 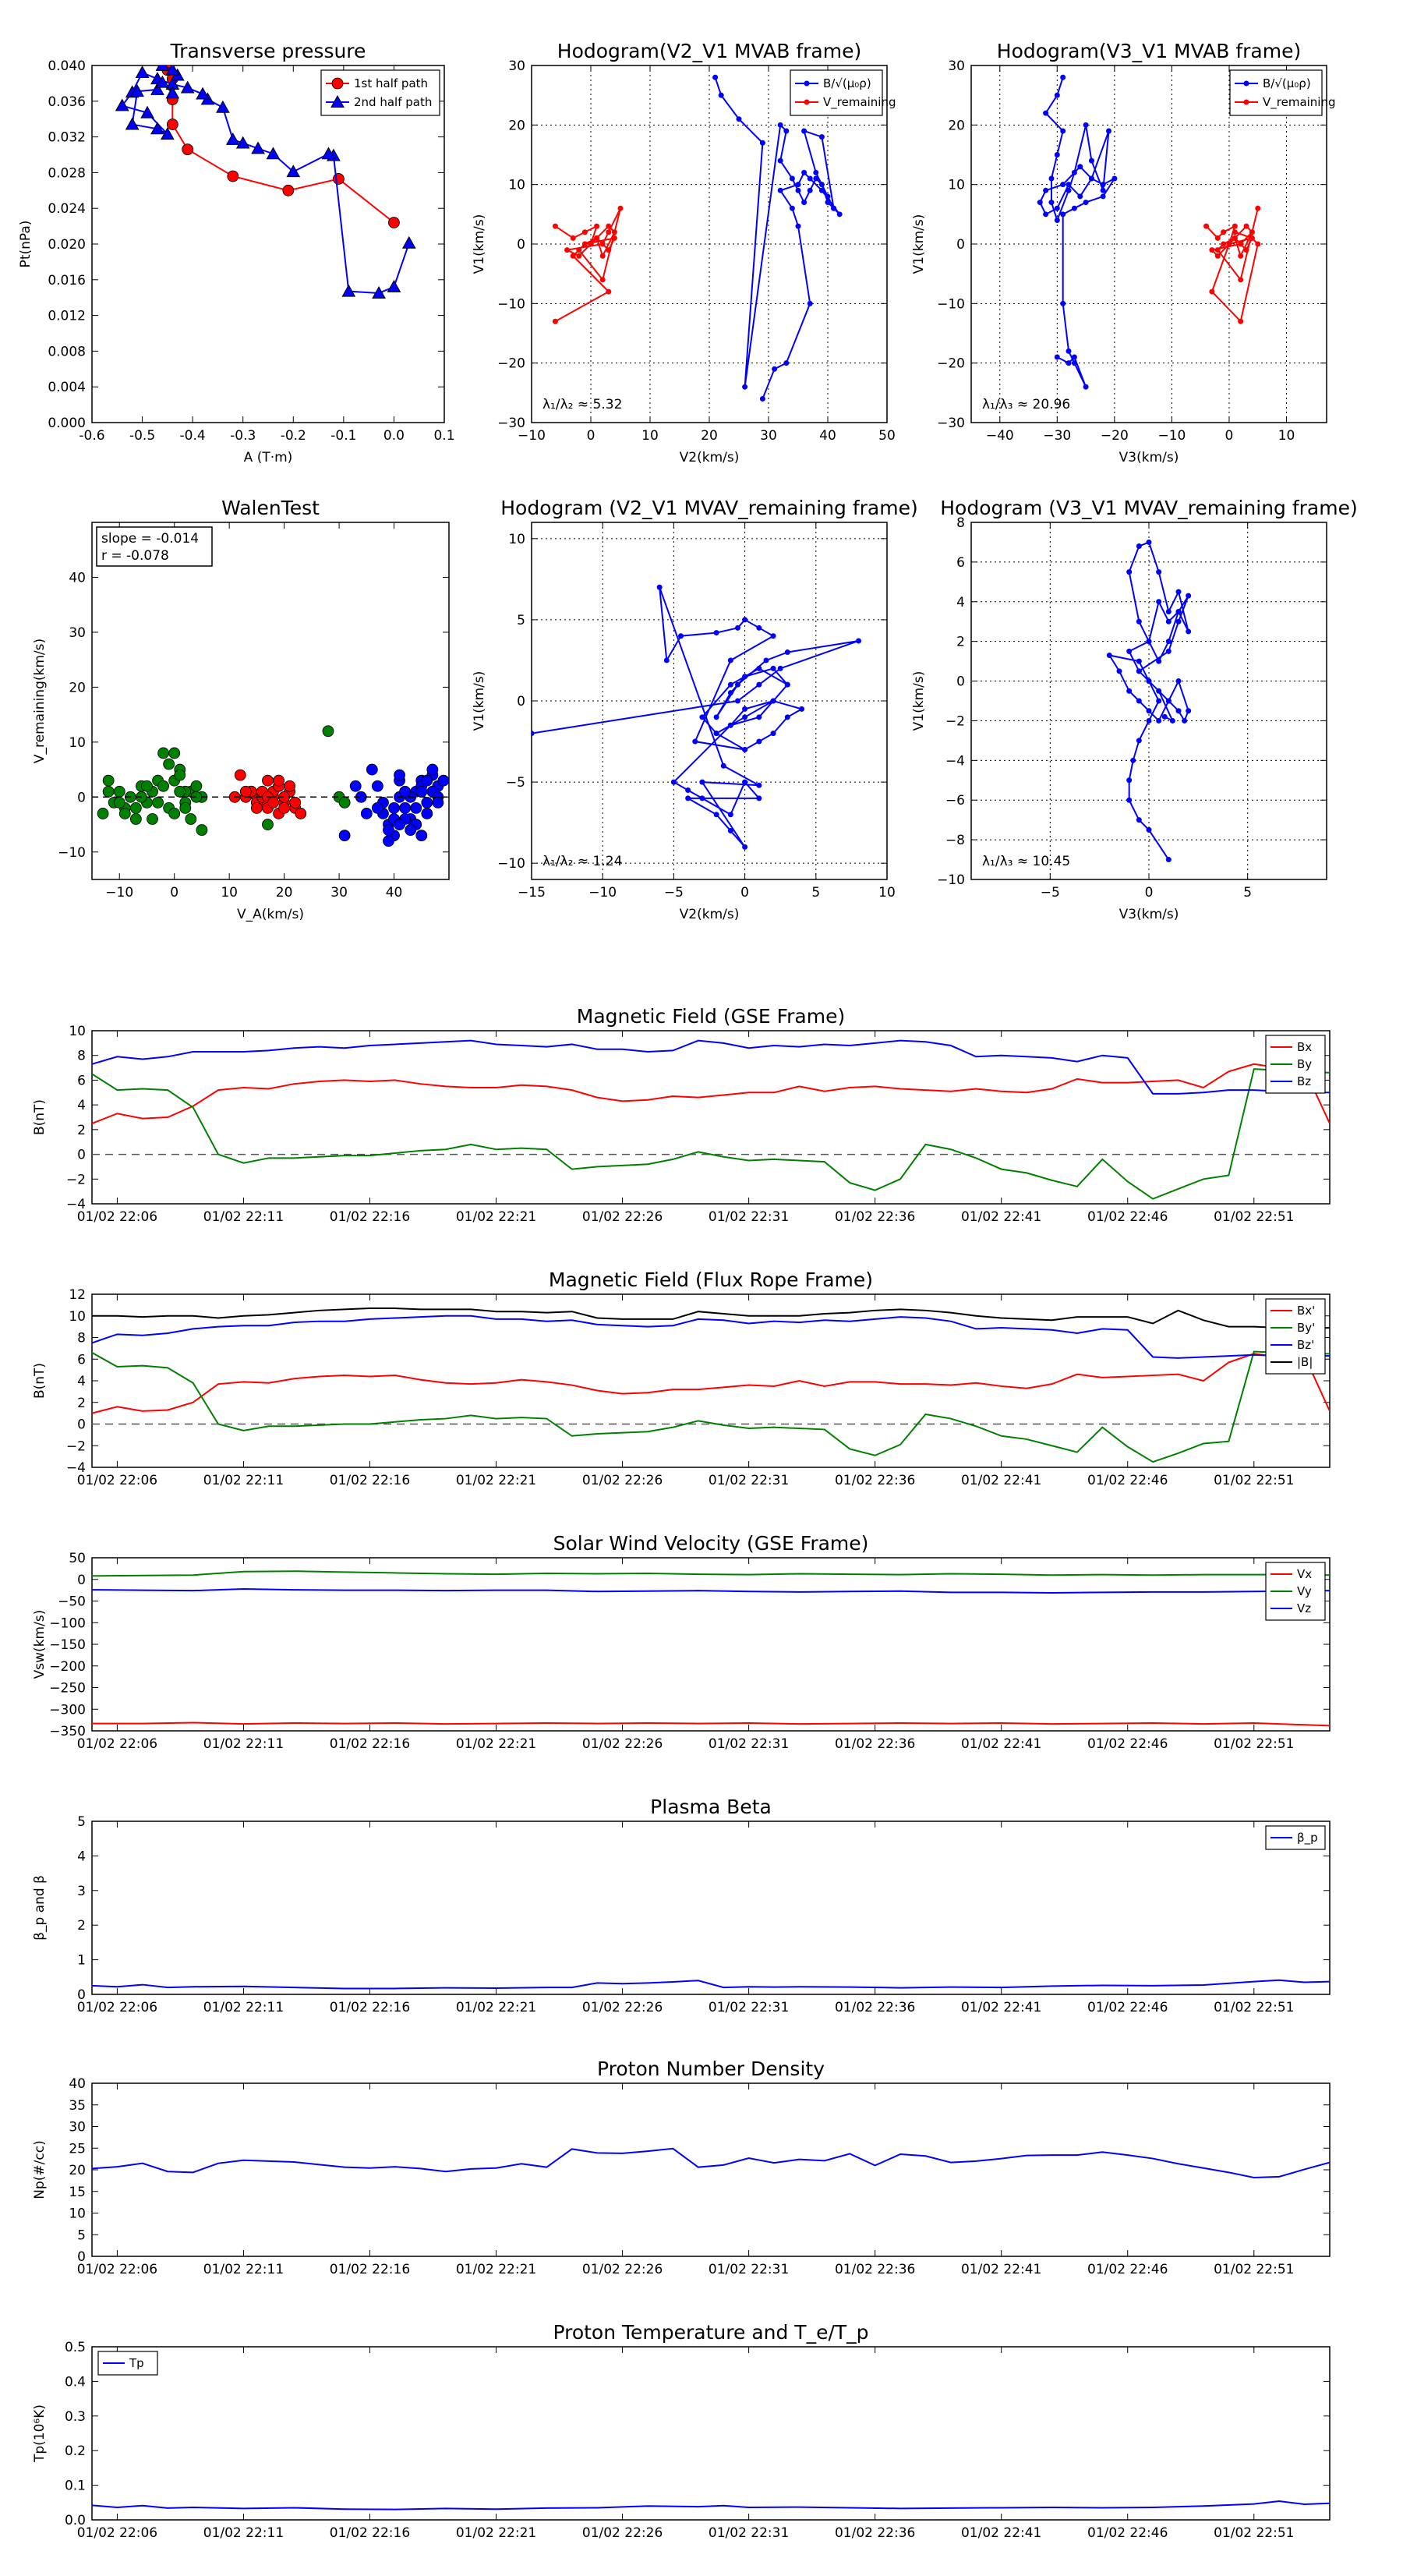 I want to click on transverse-pressure-legend-label: 1st half path, so click(x=391, y=83).